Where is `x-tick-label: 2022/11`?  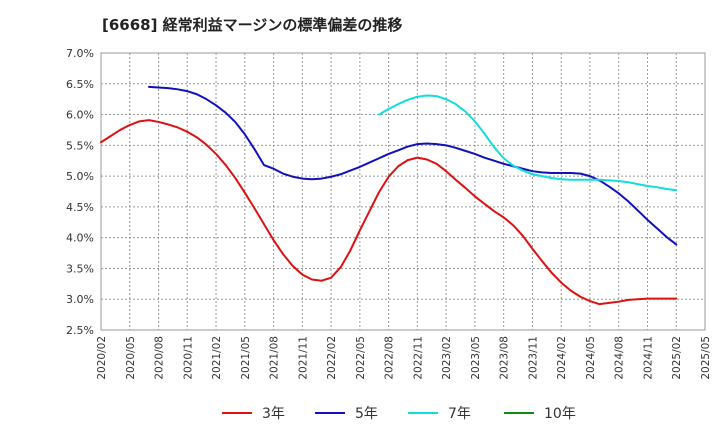 x-tick-label: 2022/11 is located at coordinates (418, 358).